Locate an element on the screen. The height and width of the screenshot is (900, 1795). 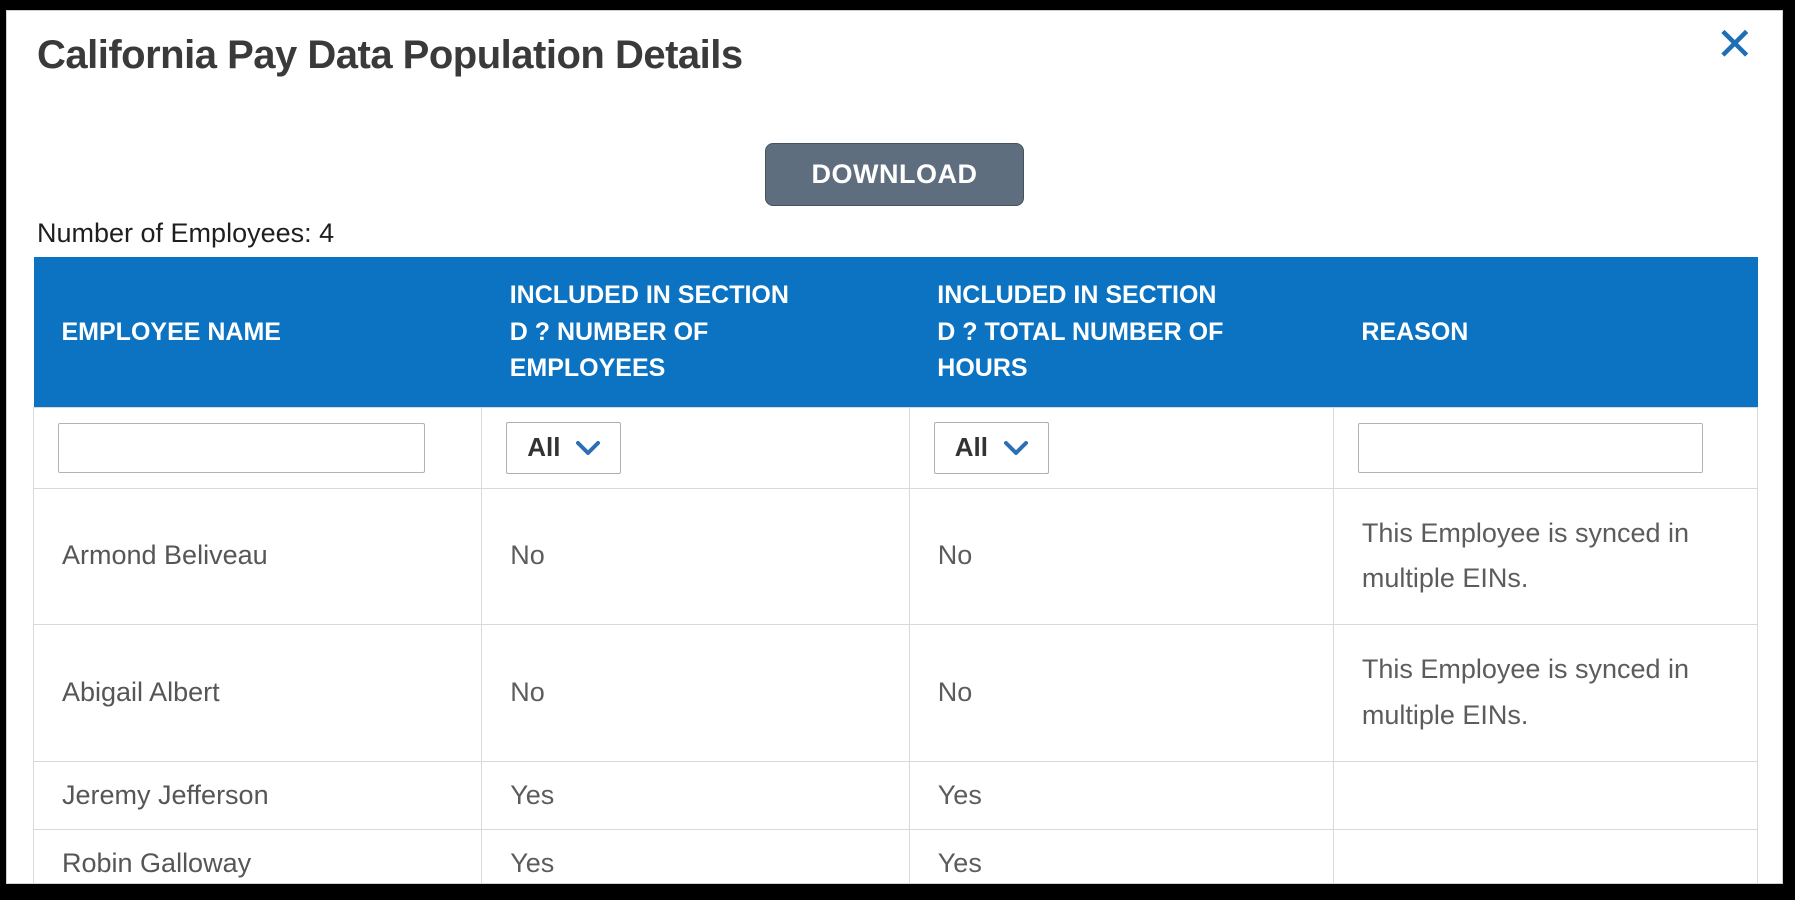
employee-name-cell: Abigail Albert is located at coordinates (257, 693).